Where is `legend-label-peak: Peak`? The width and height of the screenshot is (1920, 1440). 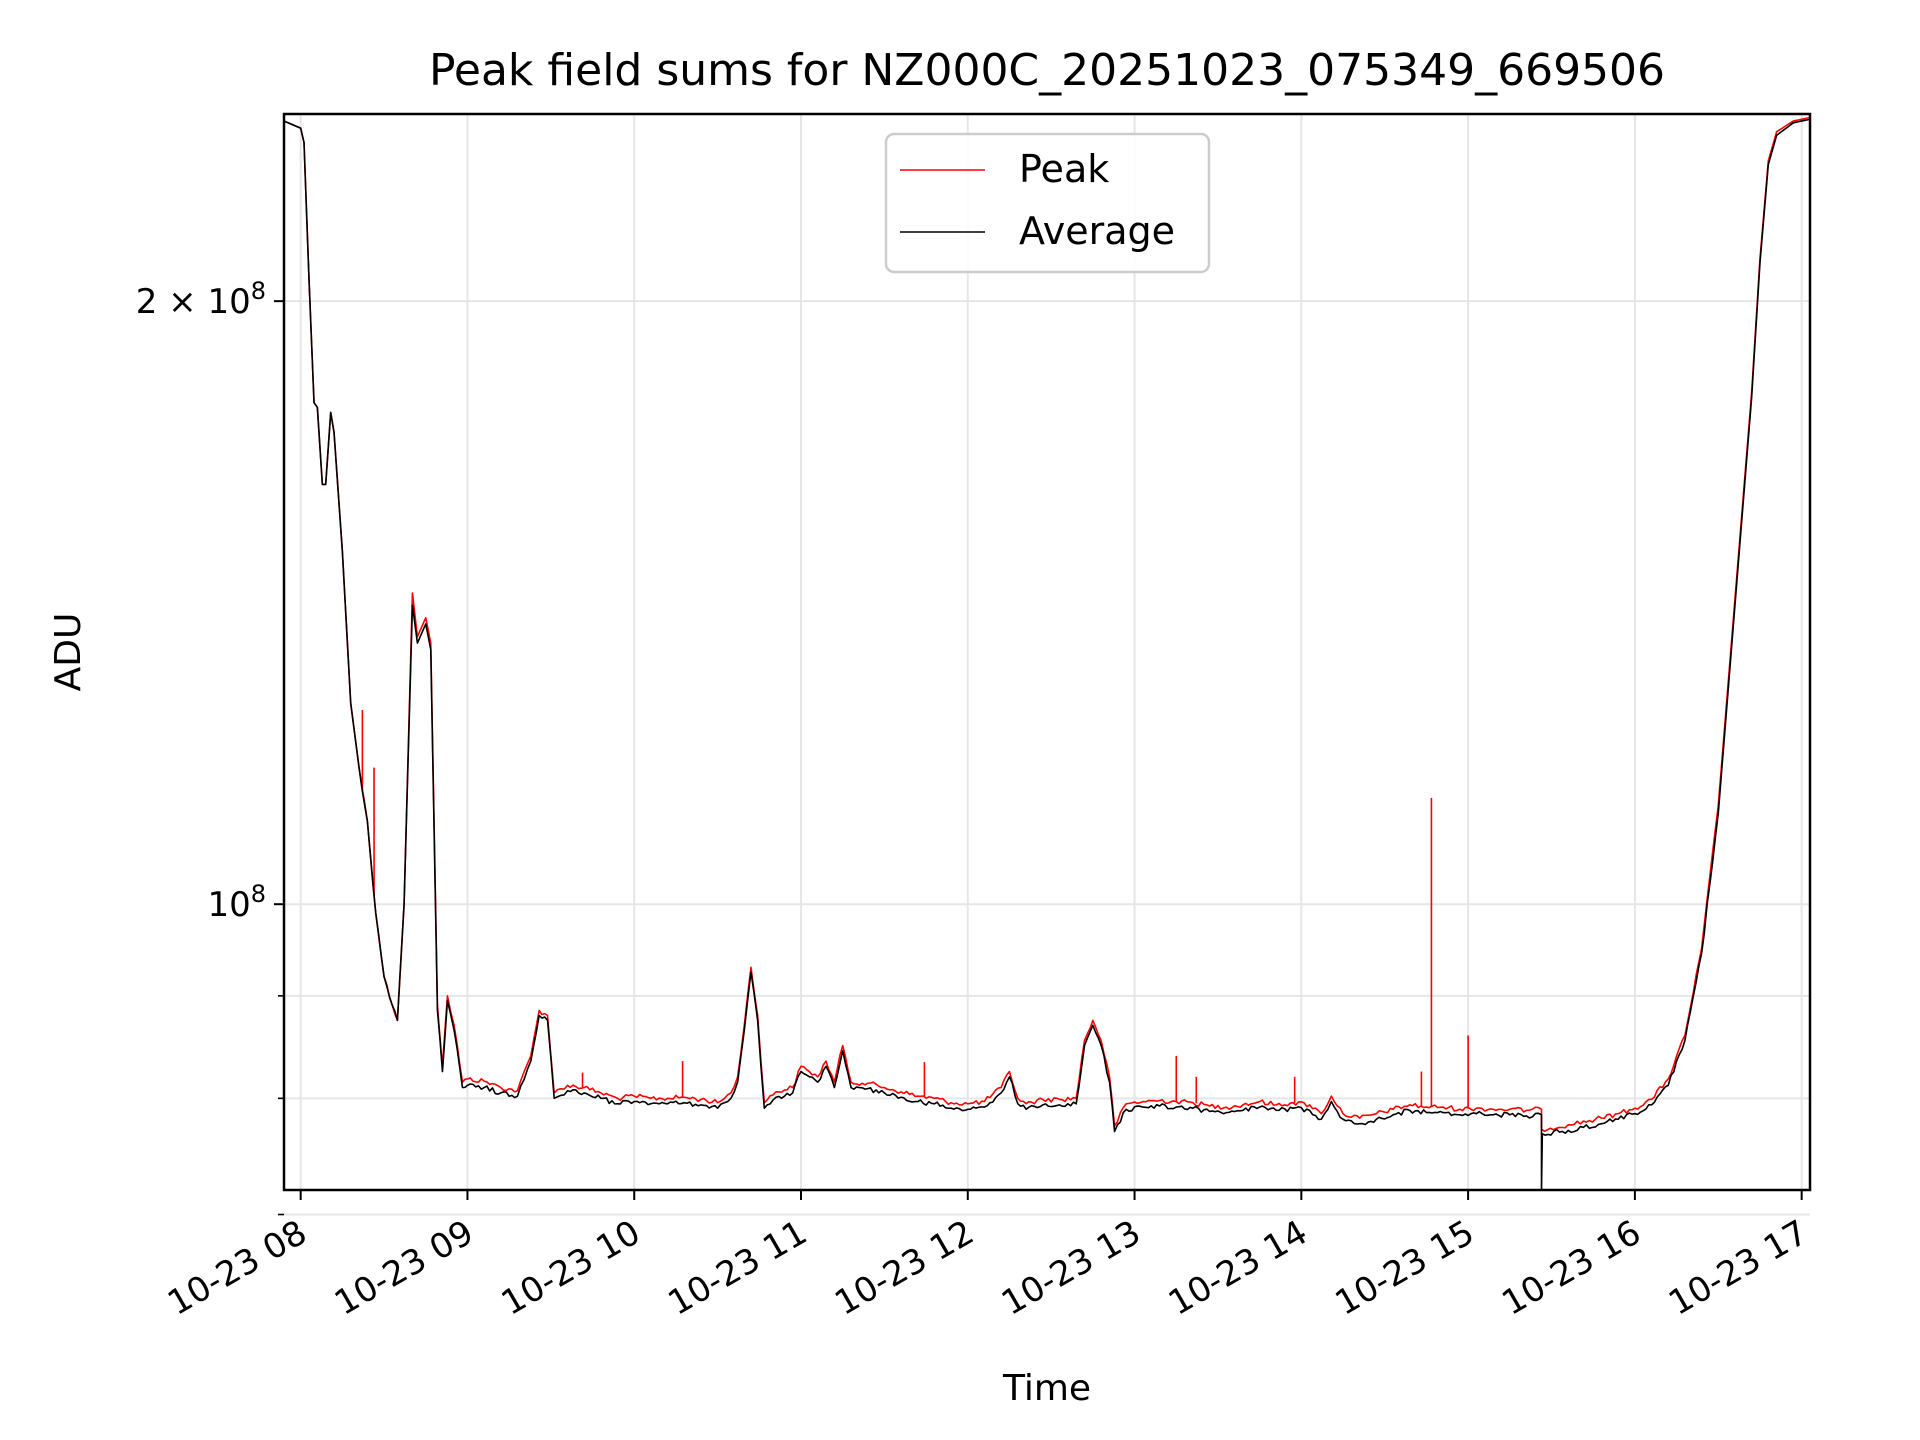 legend-label-peak: Peak is located at coordinates (1064, 169).